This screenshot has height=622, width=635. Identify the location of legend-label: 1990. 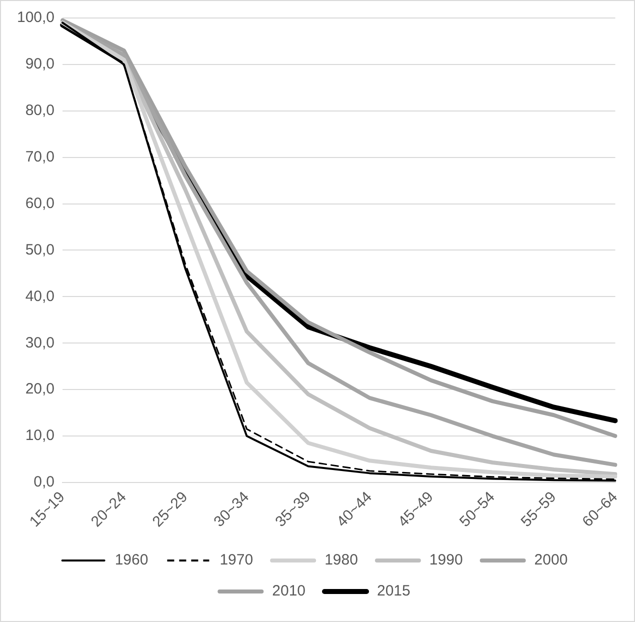
(446, 560).